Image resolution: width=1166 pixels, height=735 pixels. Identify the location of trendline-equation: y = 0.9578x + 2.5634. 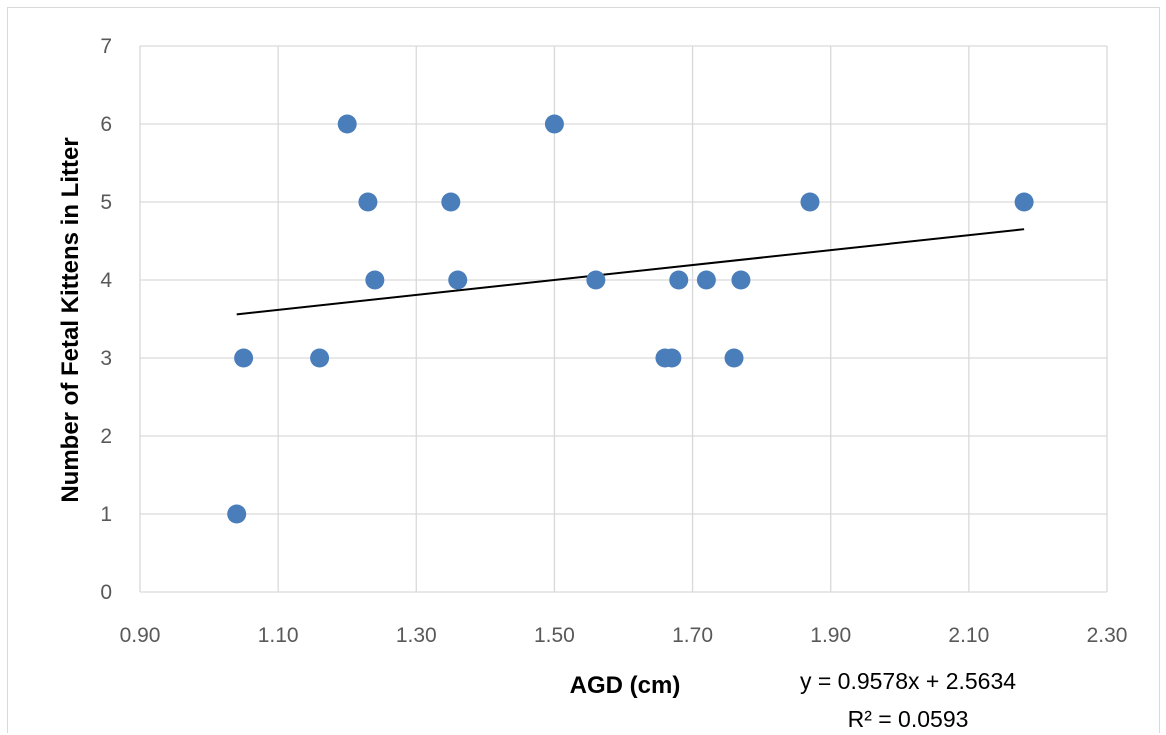
(908, 681).